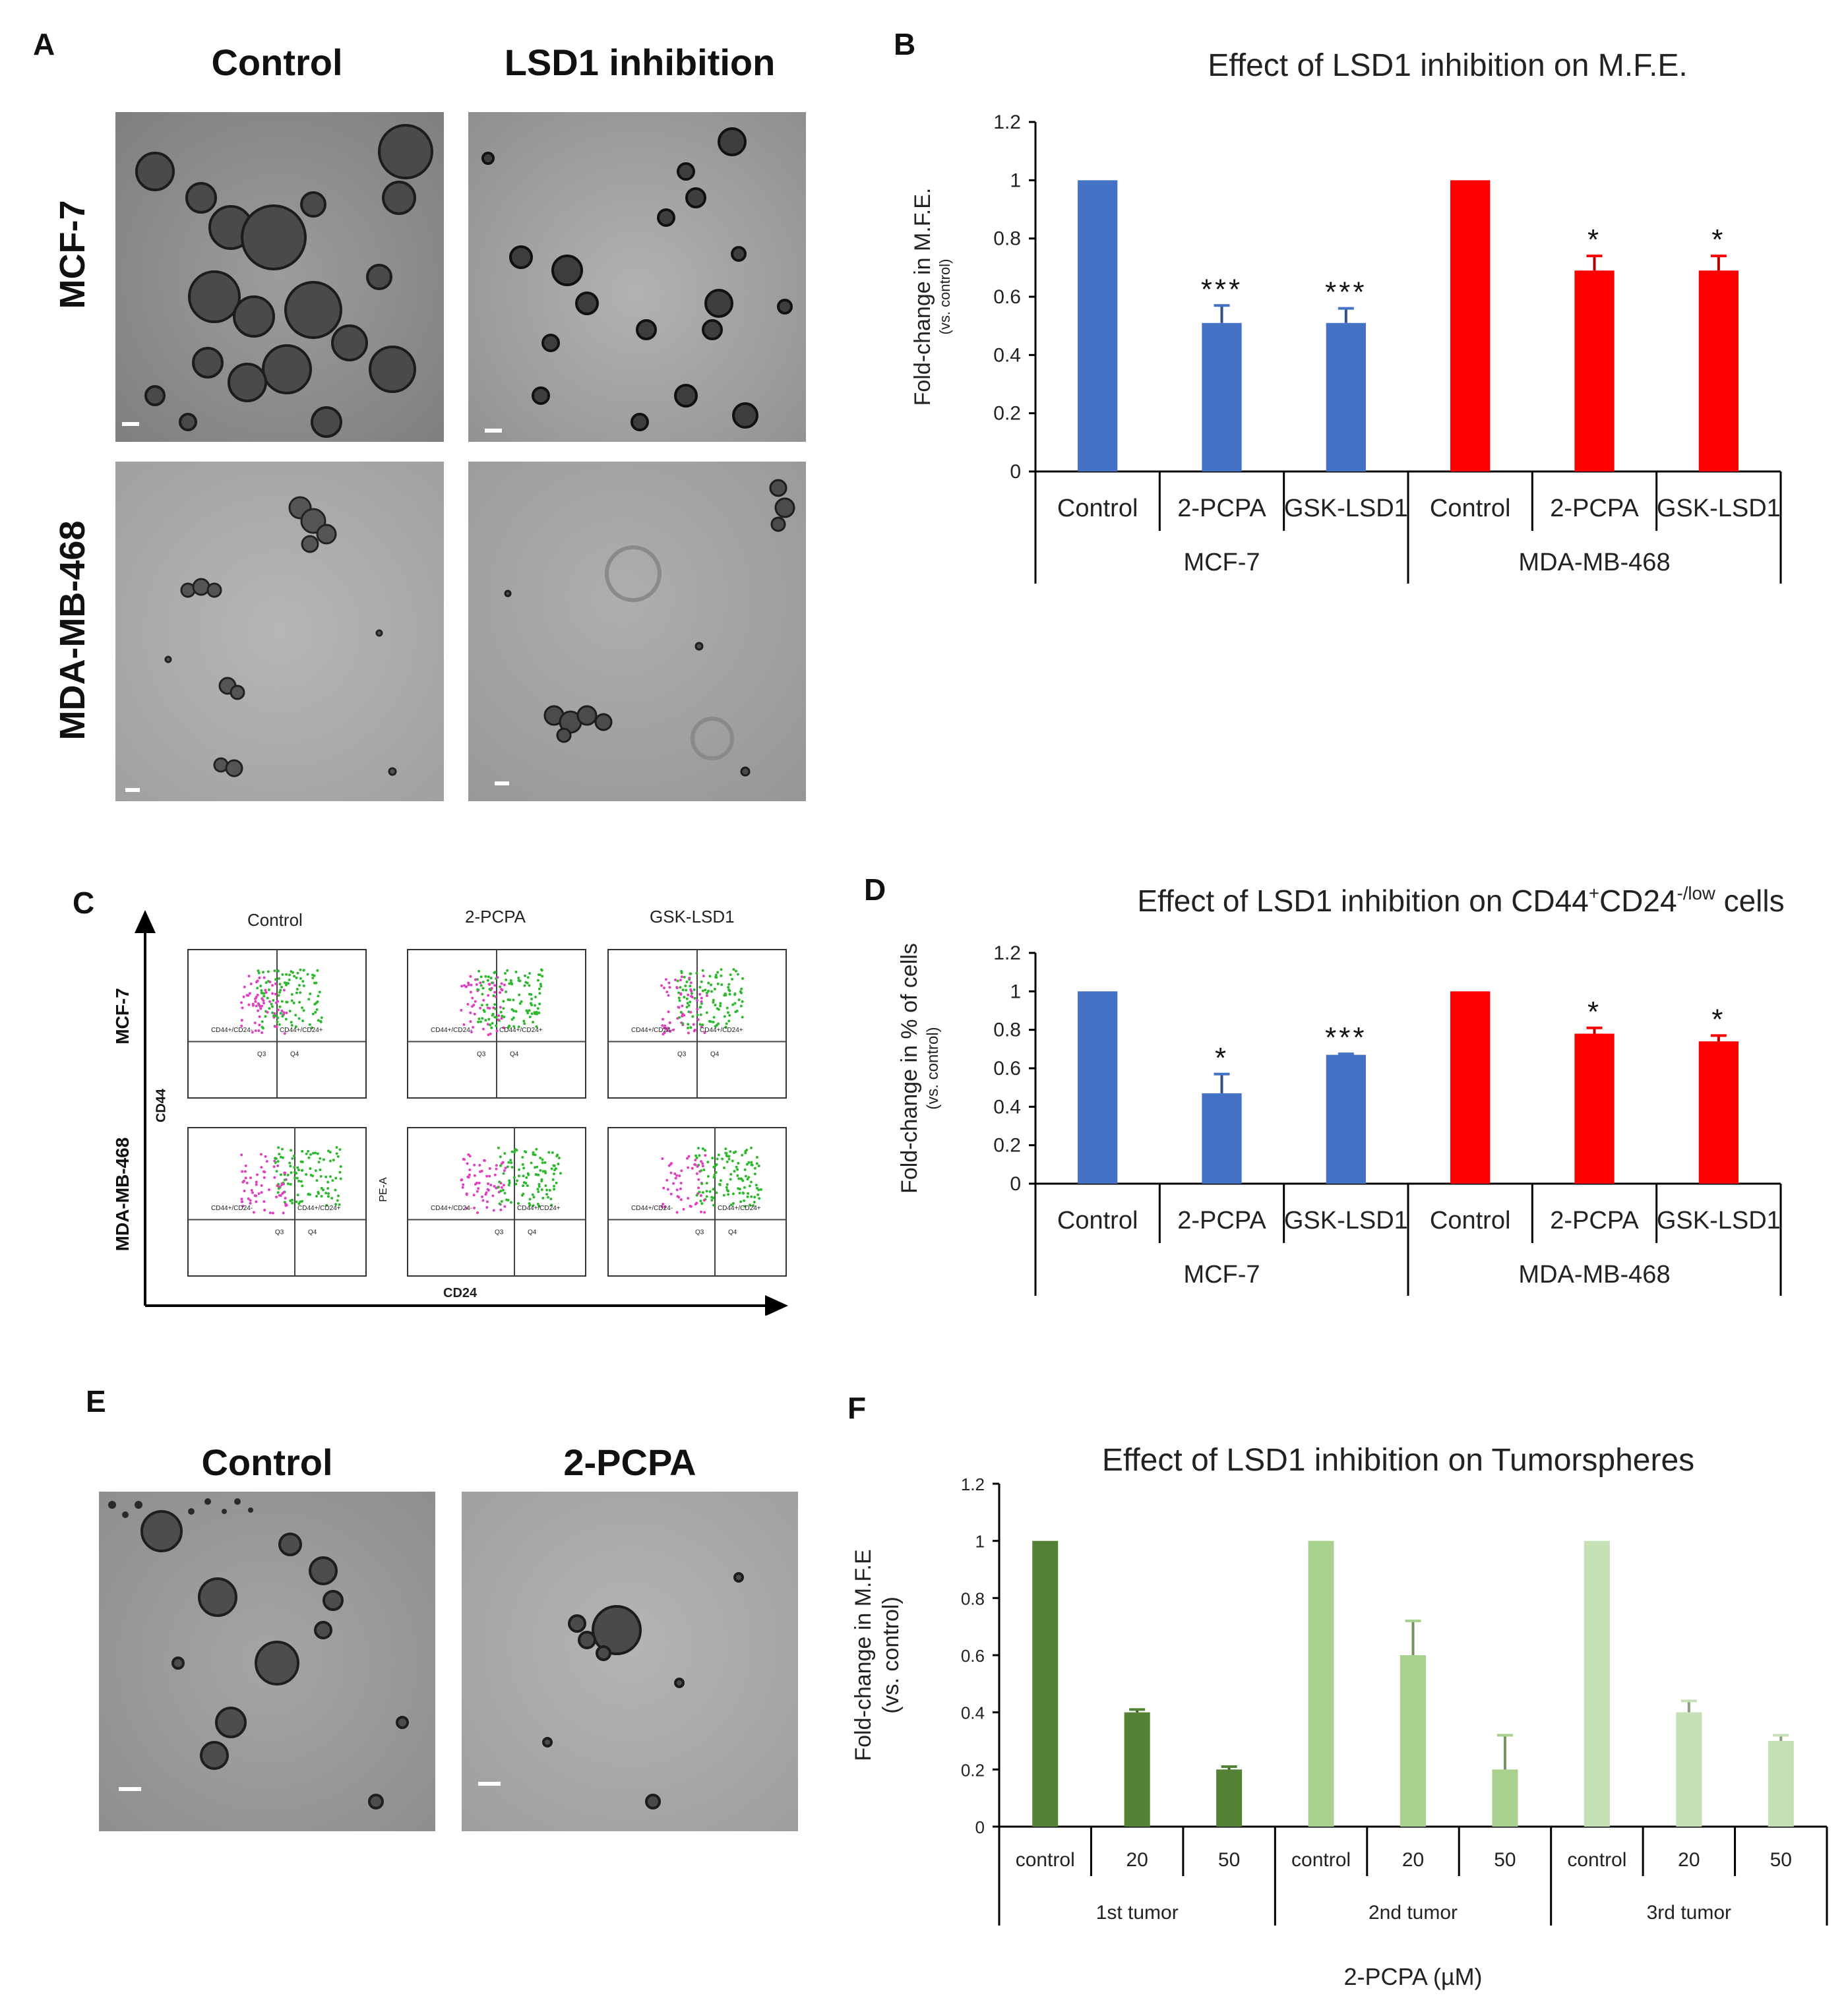 The width and height of the screenshot is (1848, 2006). What do you see at coordinates (637, 277) in the screenshot?
I see `micrograph-mcf7-lsd1` at bounding box center [637, 277].